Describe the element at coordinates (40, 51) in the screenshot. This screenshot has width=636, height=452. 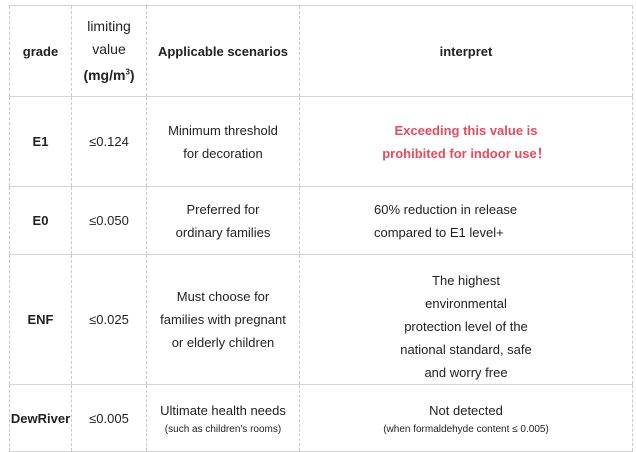
I see `header-grade: grade` at that location.